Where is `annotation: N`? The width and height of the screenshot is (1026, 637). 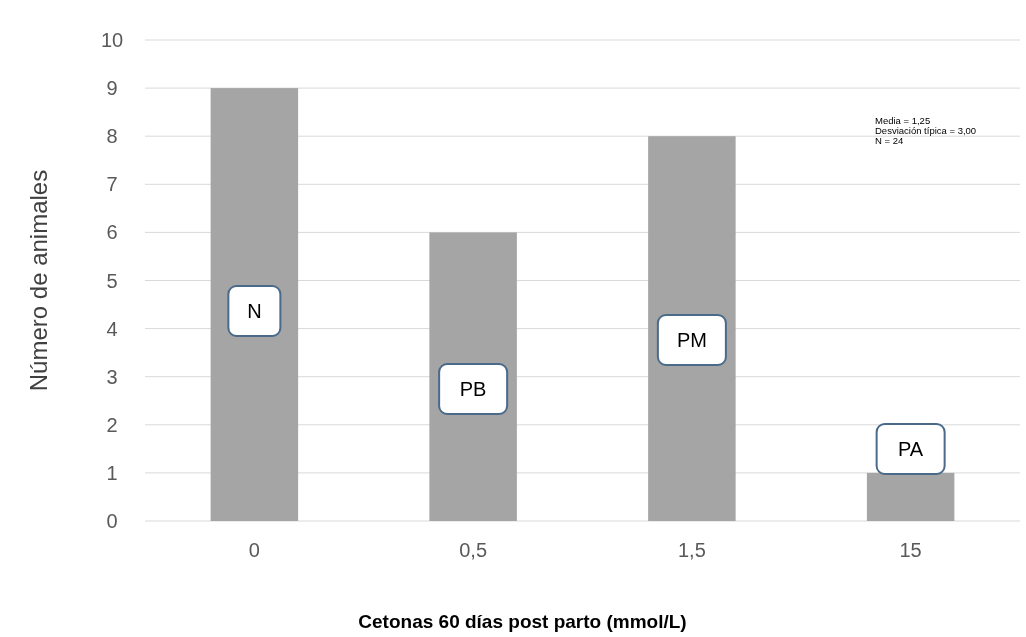 annotation: N is located at coordinates (254, 311).